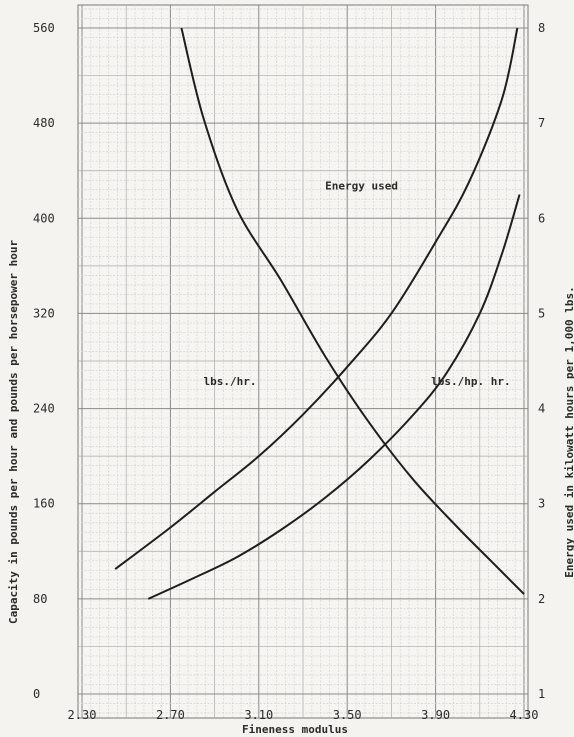 The image size is (574, 737). I want to click on x-axis-label: Fineness modulus, so click(295, 729).